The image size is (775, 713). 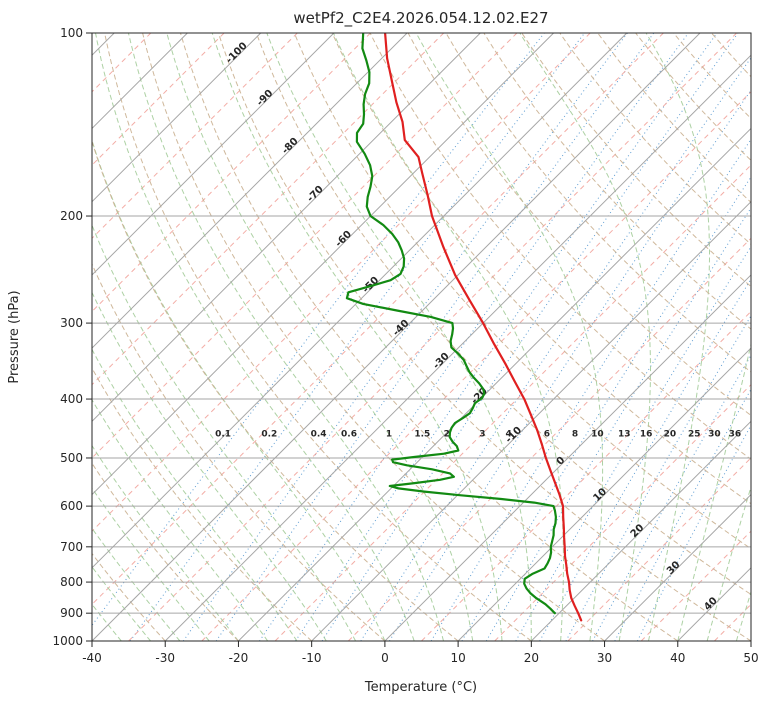 I want to click on mixing-ratio-label: 6, so click(x=547, y=435).